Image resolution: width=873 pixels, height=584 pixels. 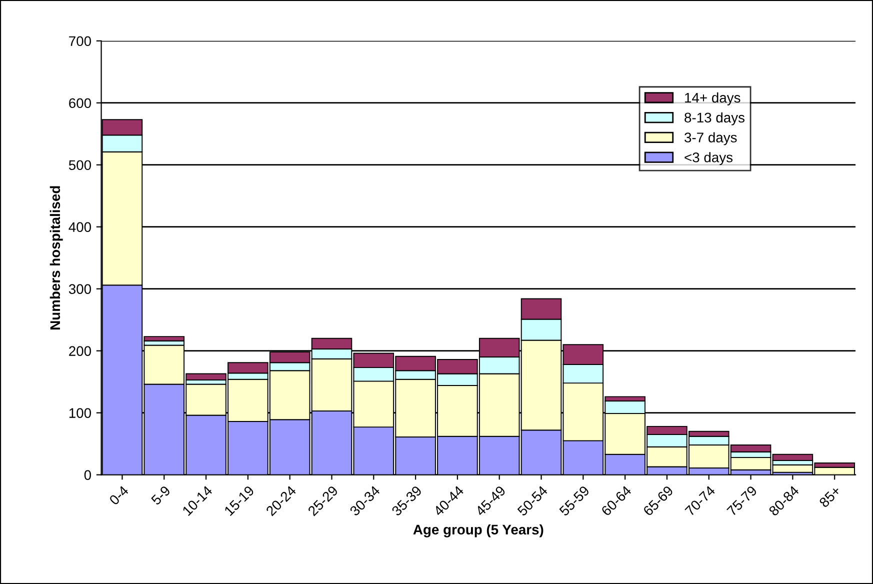 I want to click on x-tick-label: 0-4, so click(x=119, y=495).